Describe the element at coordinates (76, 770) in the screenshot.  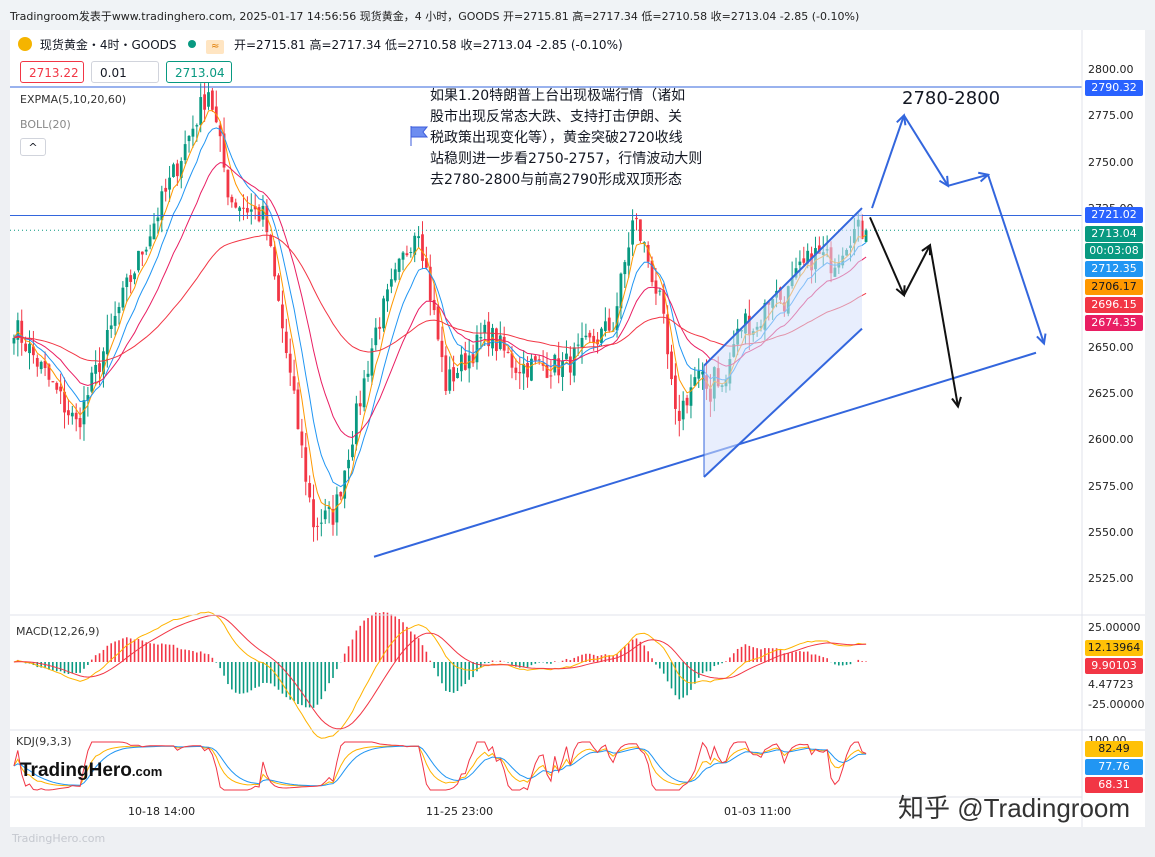
I see `brand-main: TradingHero` at that location.